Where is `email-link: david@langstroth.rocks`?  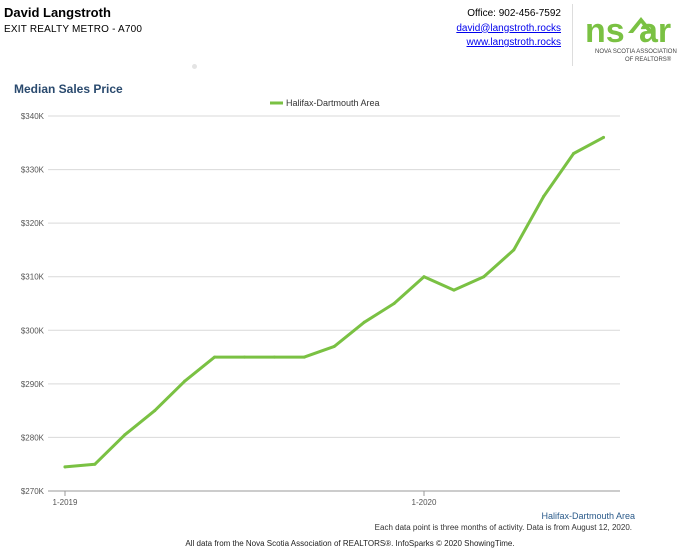 email-link: david@langstroth.rocks is located at coordinates (508, 28).